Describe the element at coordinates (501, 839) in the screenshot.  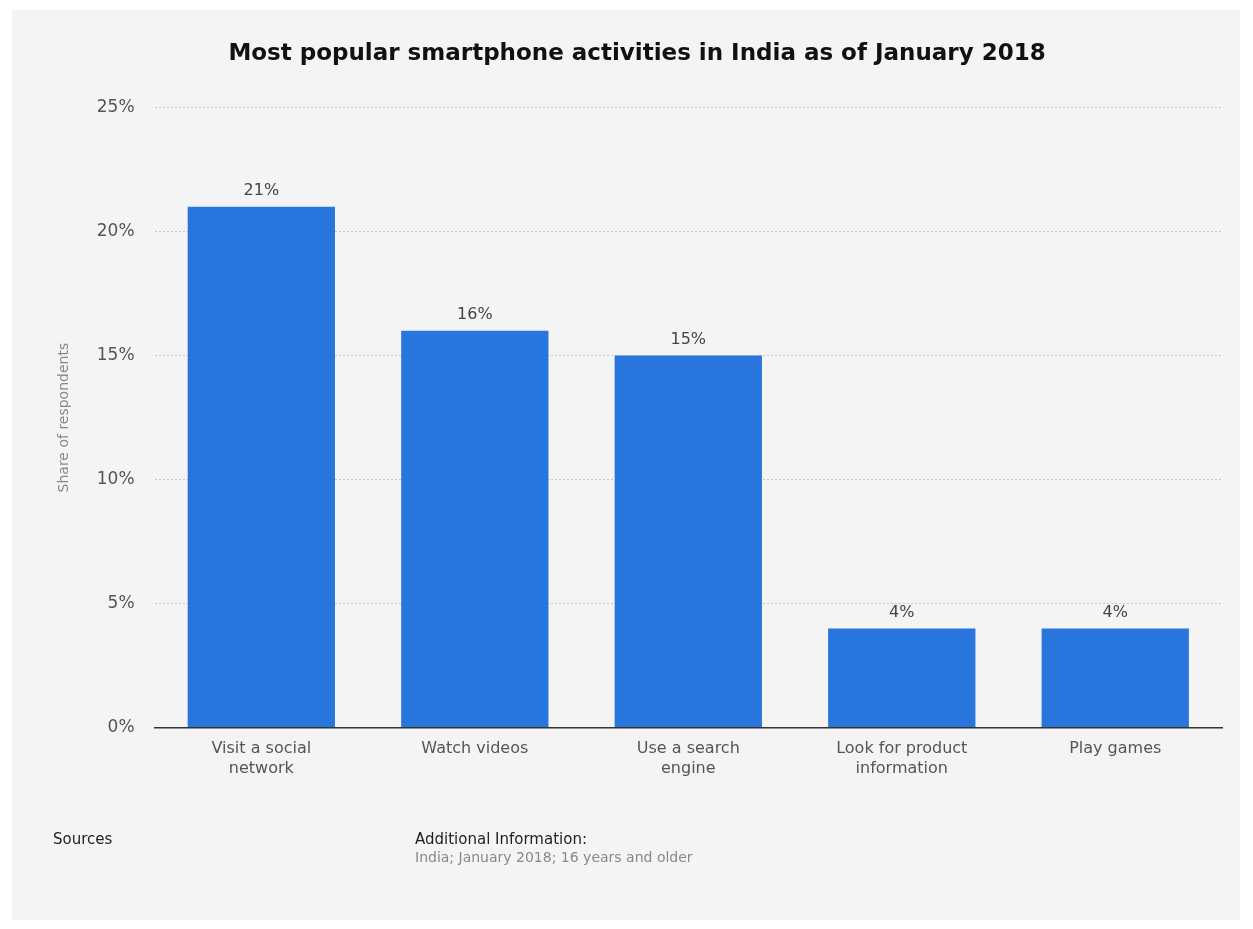
I see `text: Additional Information:` at that location.